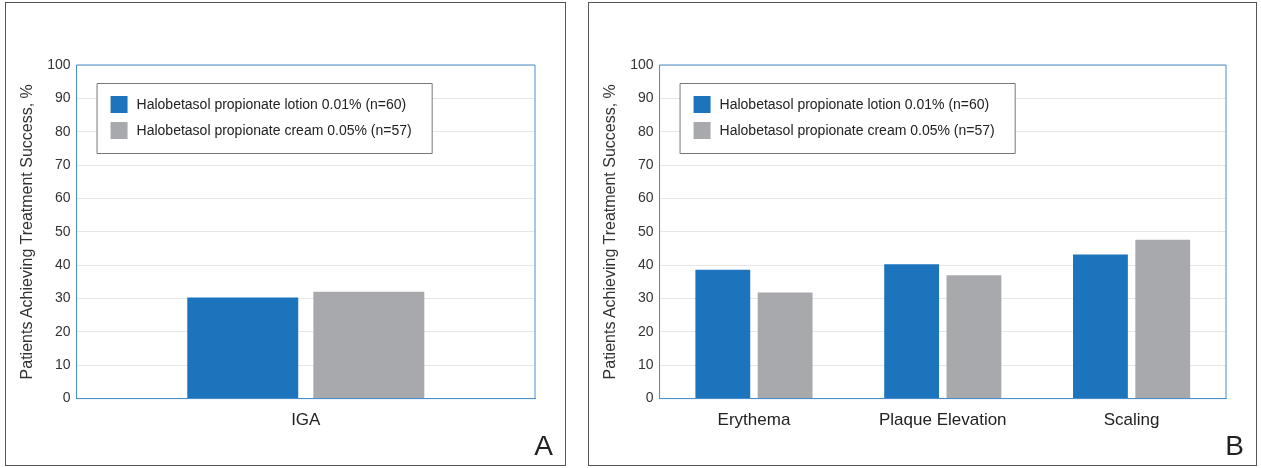  I want to click on text: B, so click(1234, 445).